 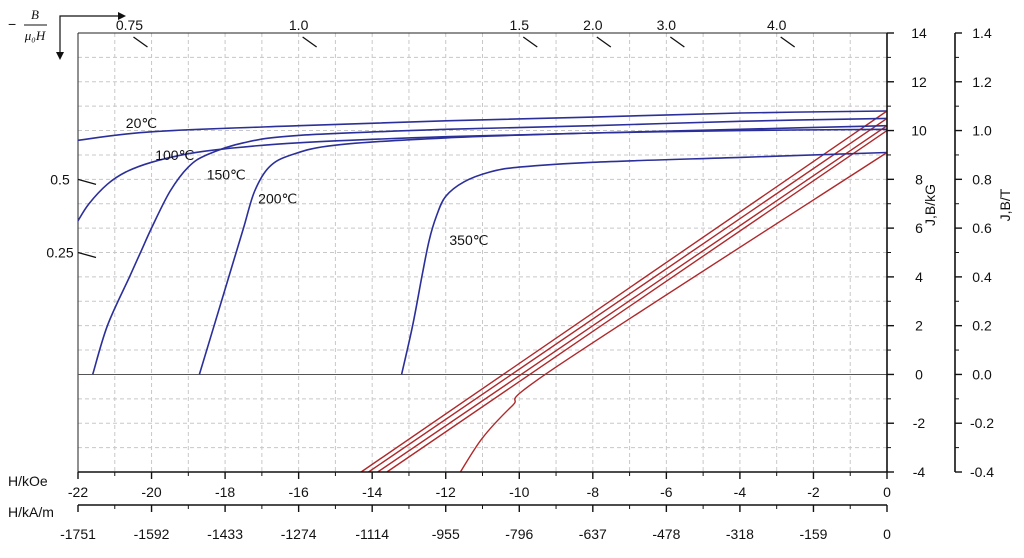 What do you see at coordinates (299, 534) in the screenshot?
I see `x2-tick-label: -1274` at bounding box center [299, 534].